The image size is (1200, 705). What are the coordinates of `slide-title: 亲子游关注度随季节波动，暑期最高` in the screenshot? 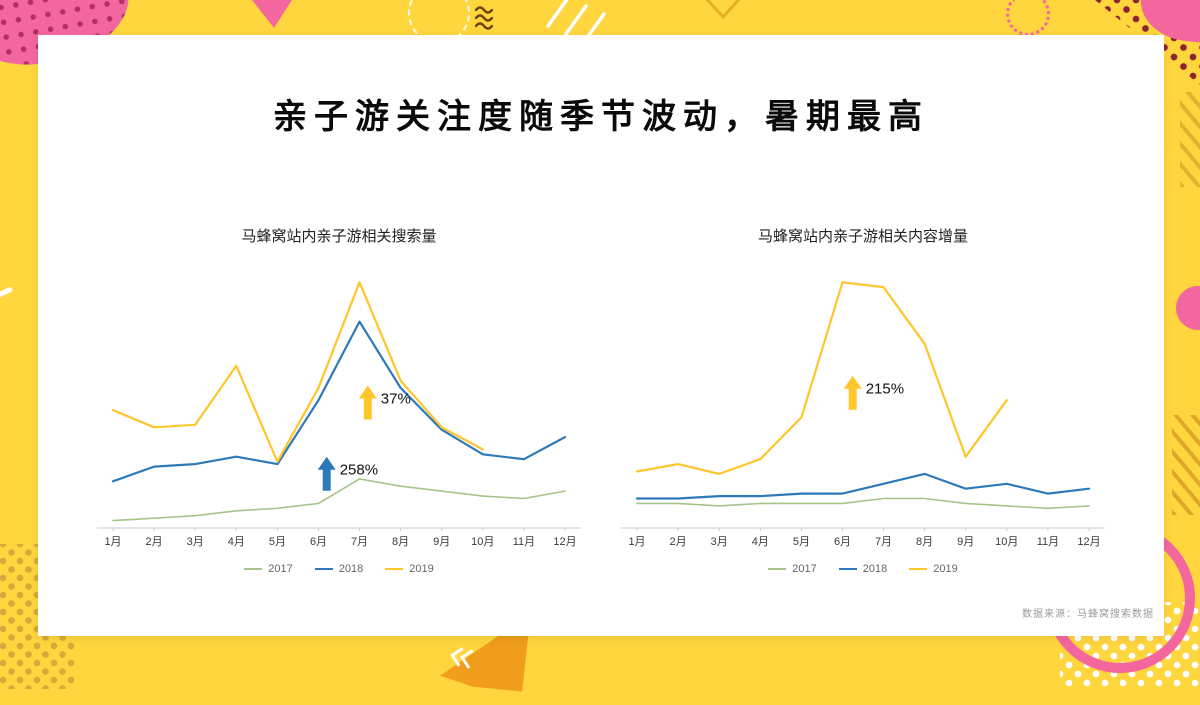 It's located at (601, 117).